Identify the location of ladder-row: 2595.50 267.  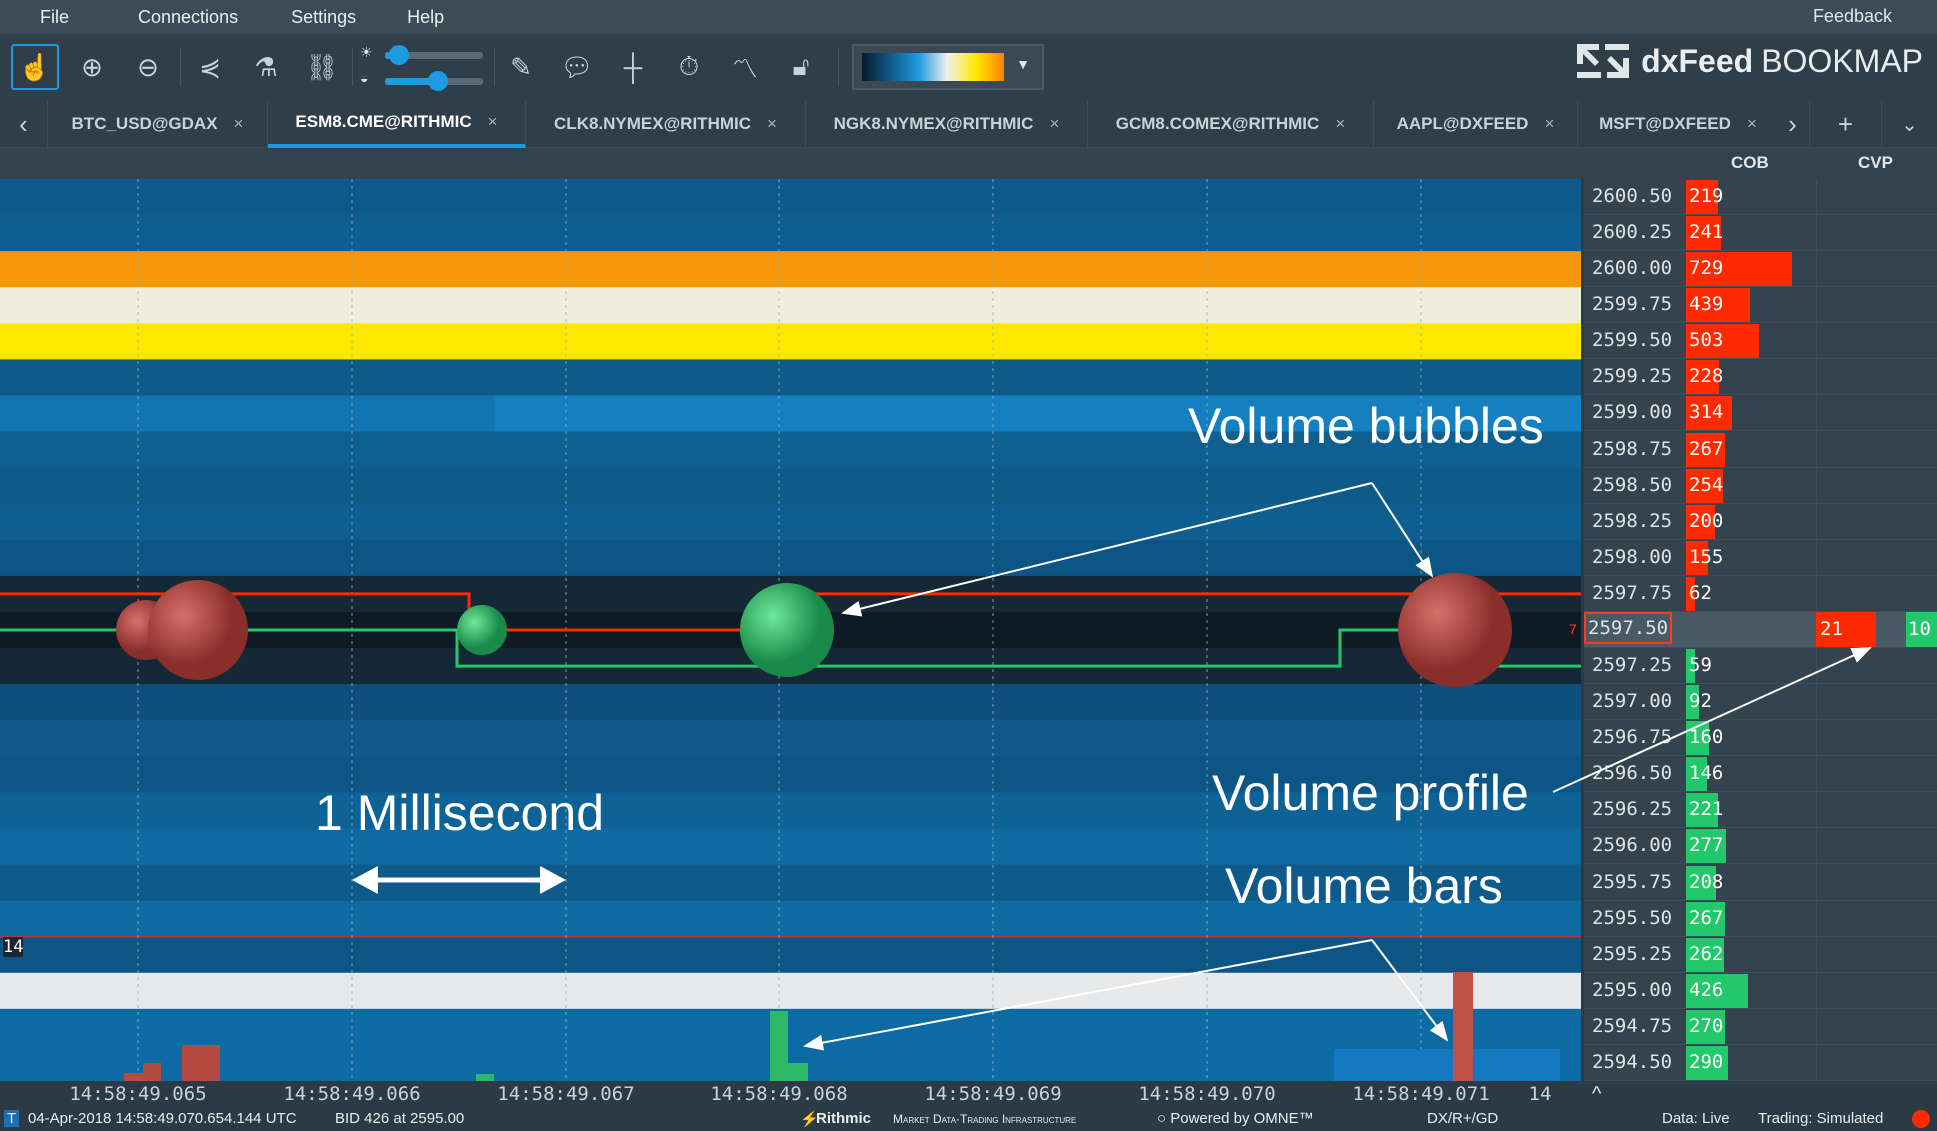
(1760, 919).